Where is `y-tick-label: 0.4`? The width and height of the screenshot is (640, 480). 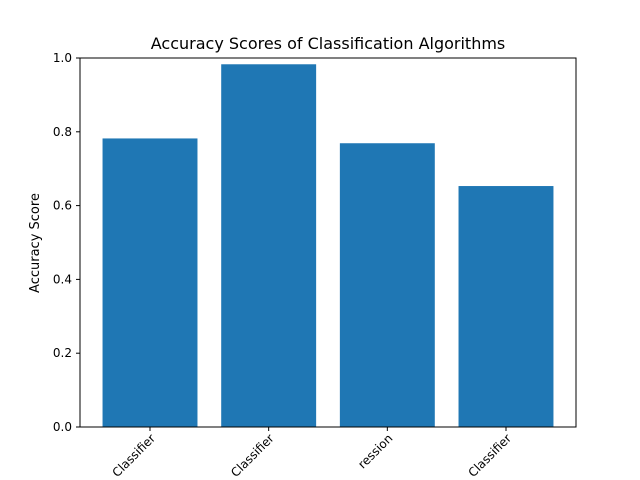
y-tick-label: 0.4 is located at coordinates (62, 279).